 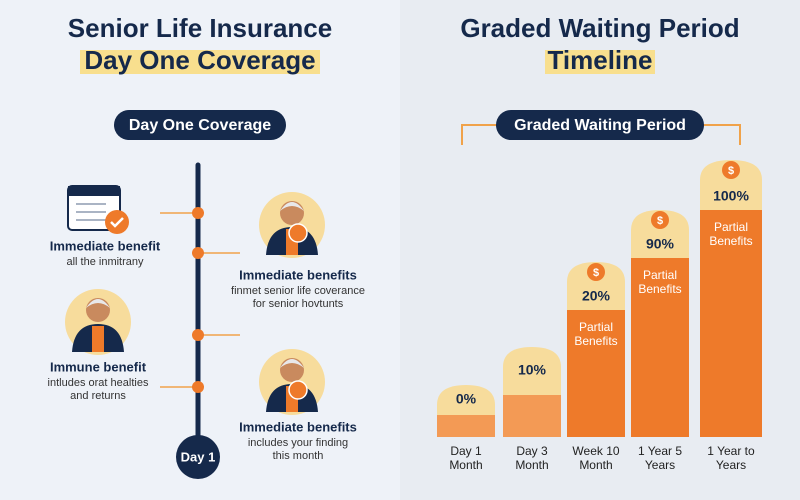 I want to click on step-label: 1 Year 5, so click(x=660, y=451).